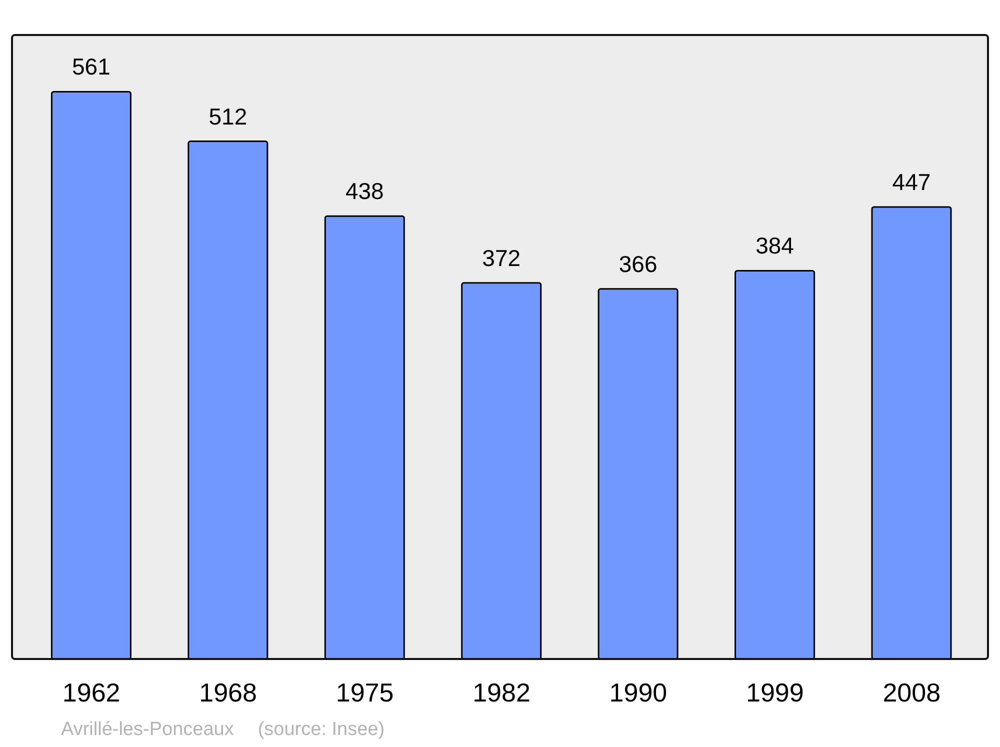 The height and width of the screenshot is (747, 1000). Describe the element at coordinates (321, 729) in the screenshot. I see `text: (source: Insee)` at that location.